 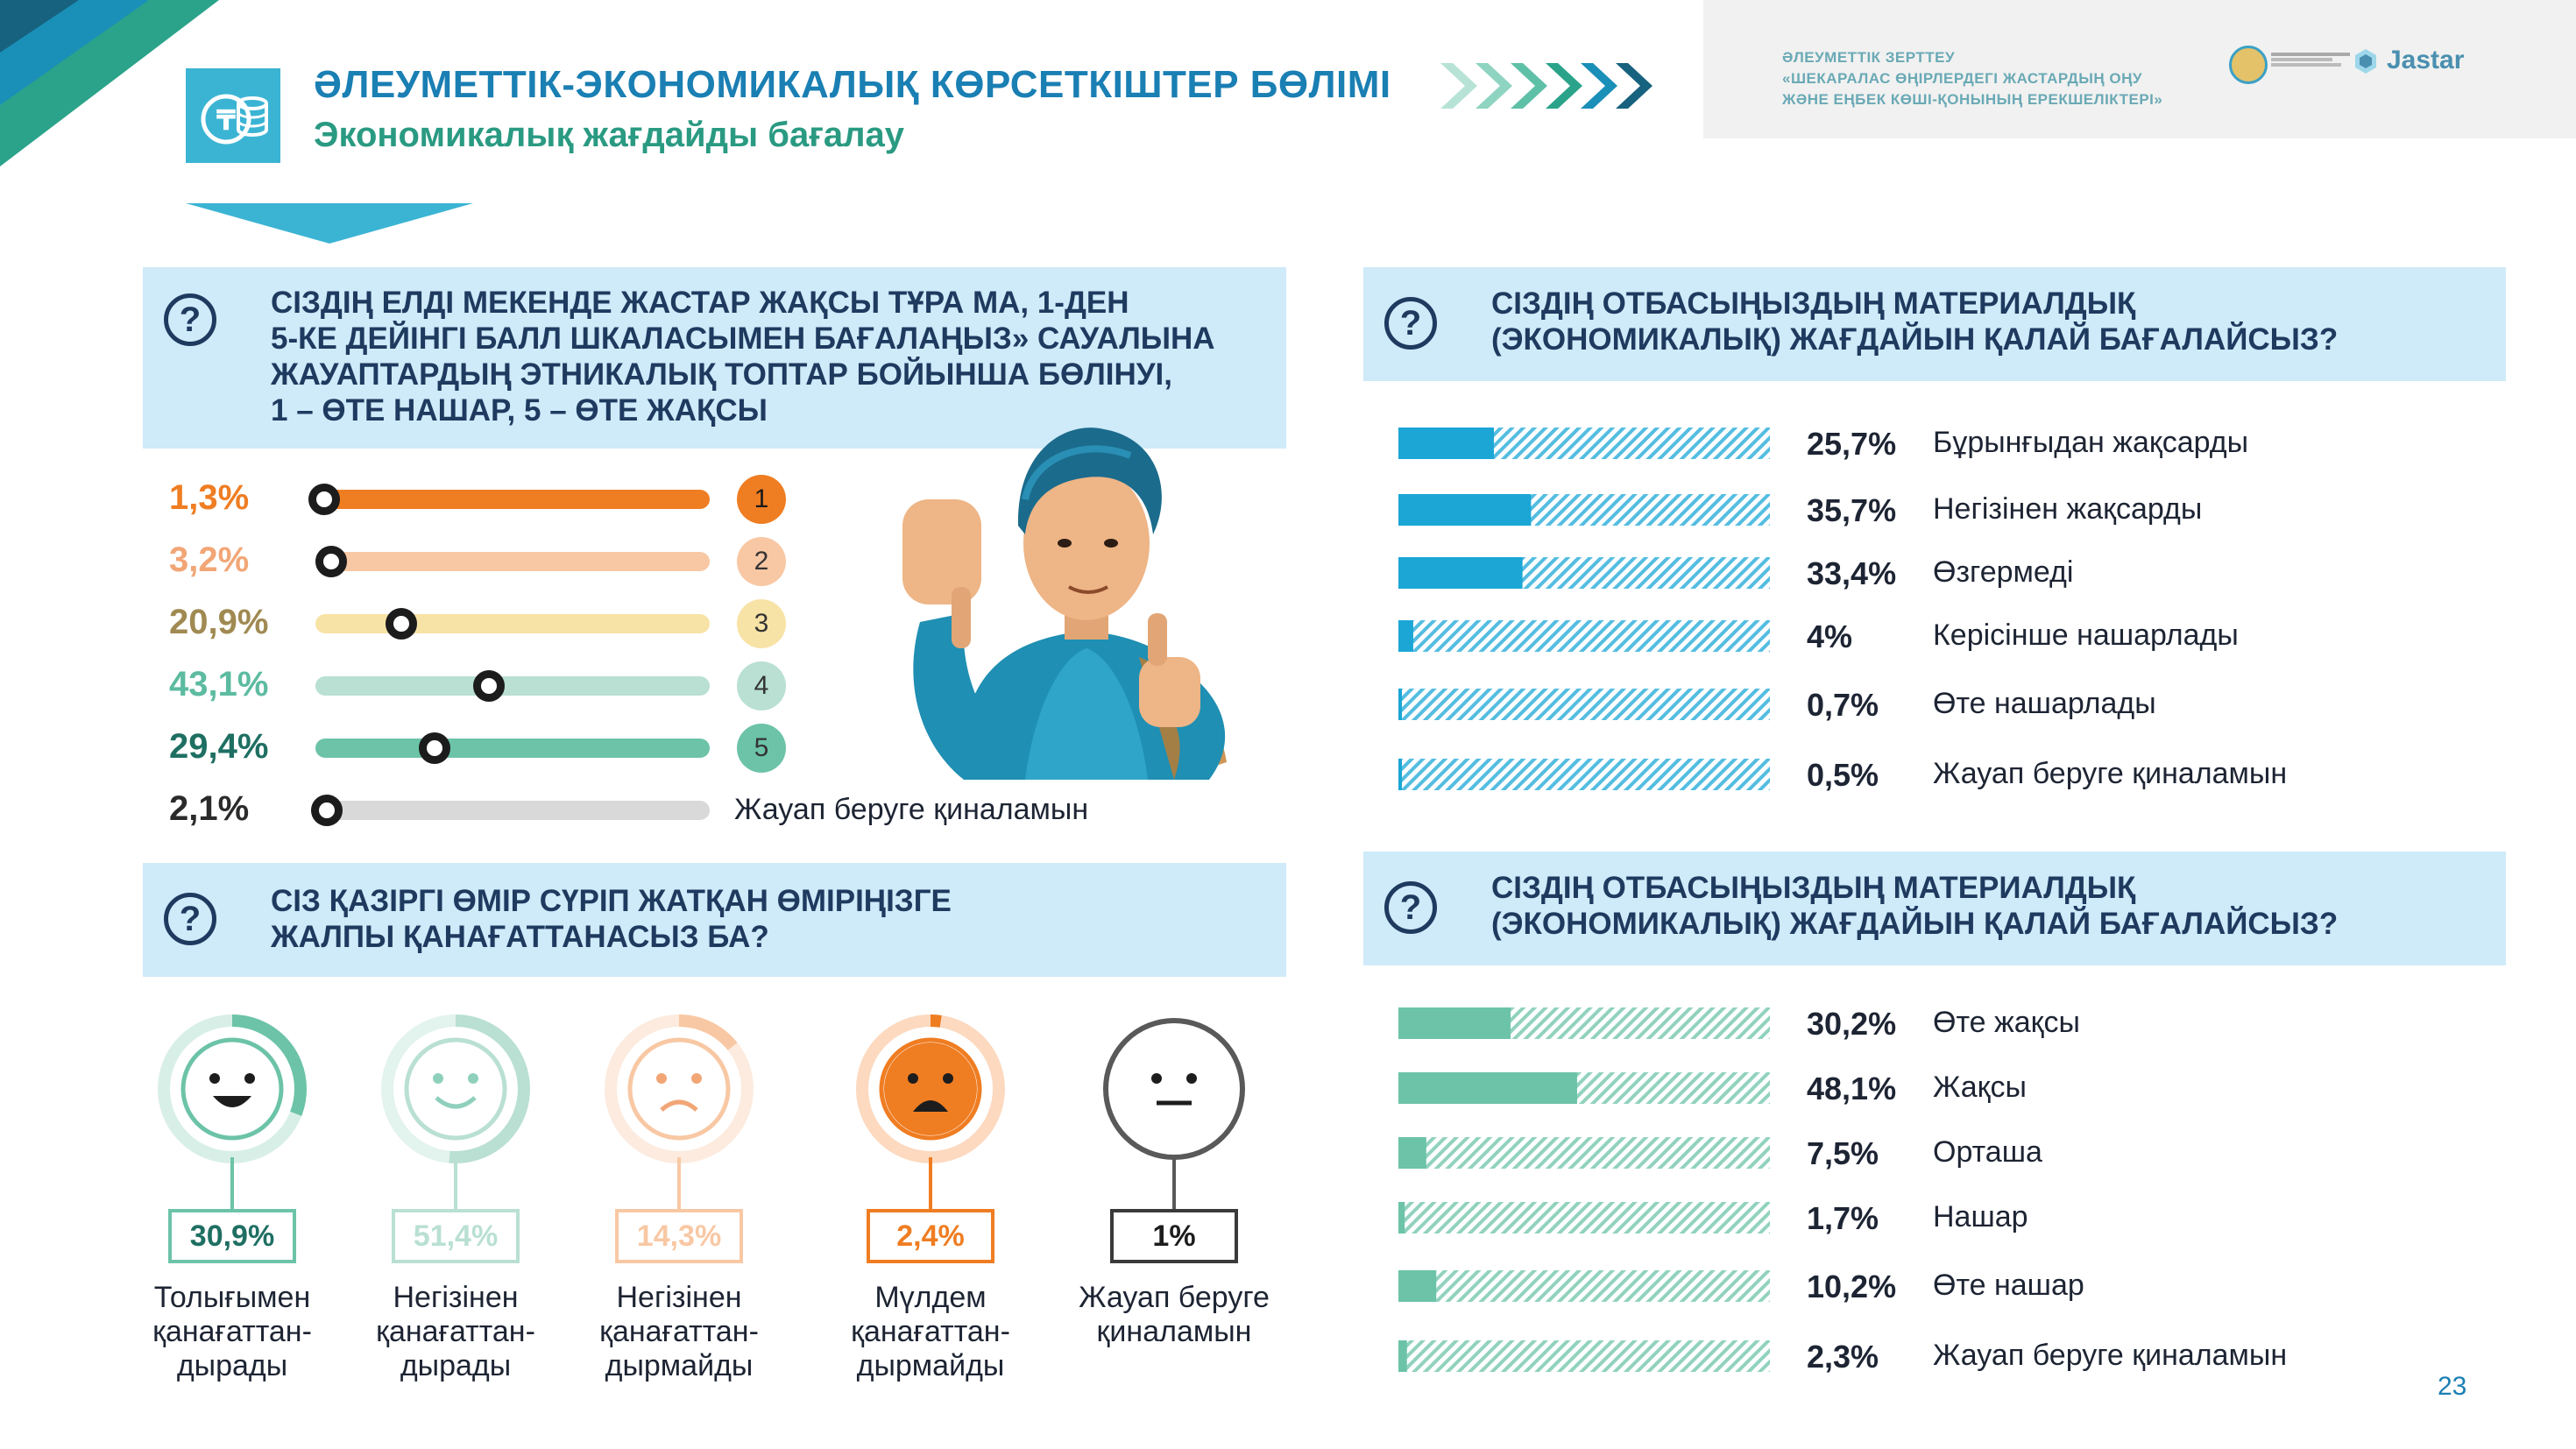 I want to click on bar-value-label: 2,3%, so click(x=1843, y=1357).